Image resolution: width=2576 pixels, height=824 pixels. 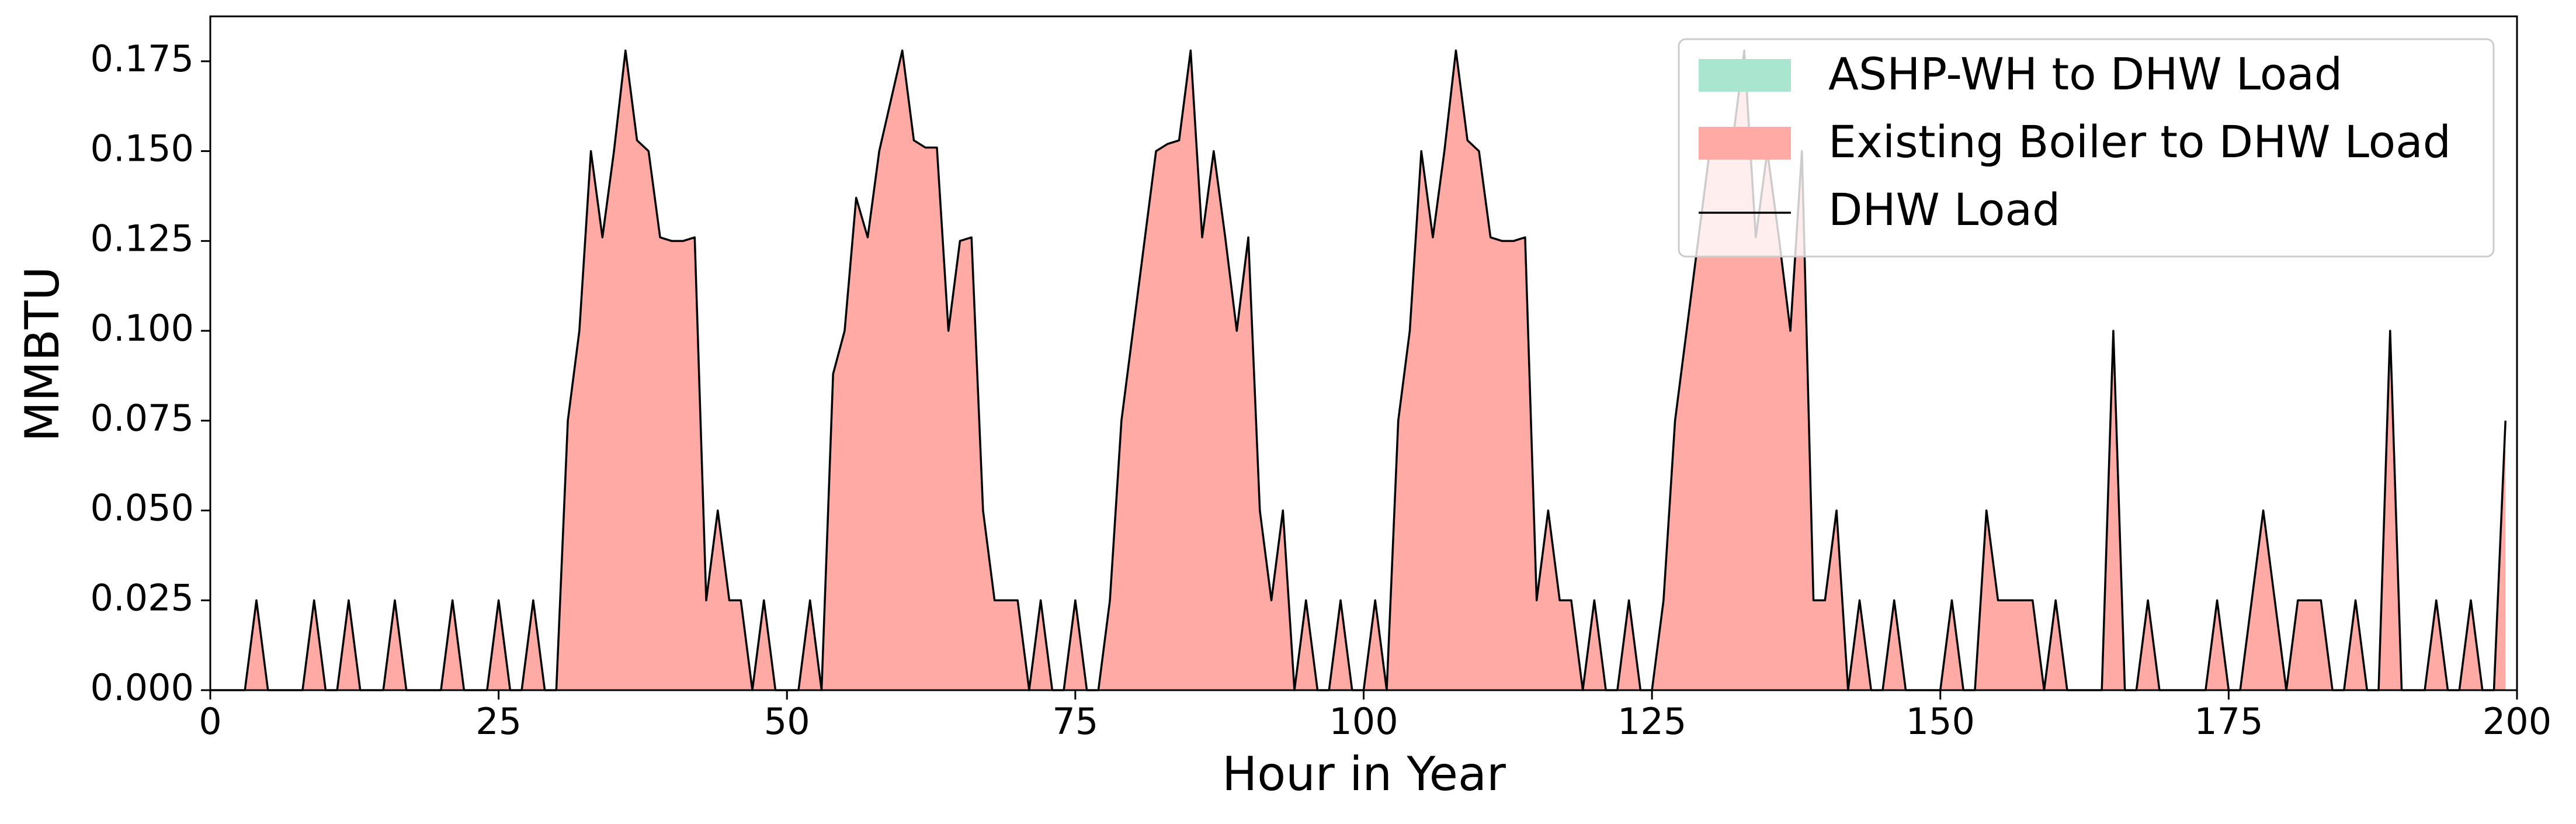 What do you see at coordinates (143, 238) in the screenshot?
I see `y-tick-label: 0.125` at bounding box center [143, 238].